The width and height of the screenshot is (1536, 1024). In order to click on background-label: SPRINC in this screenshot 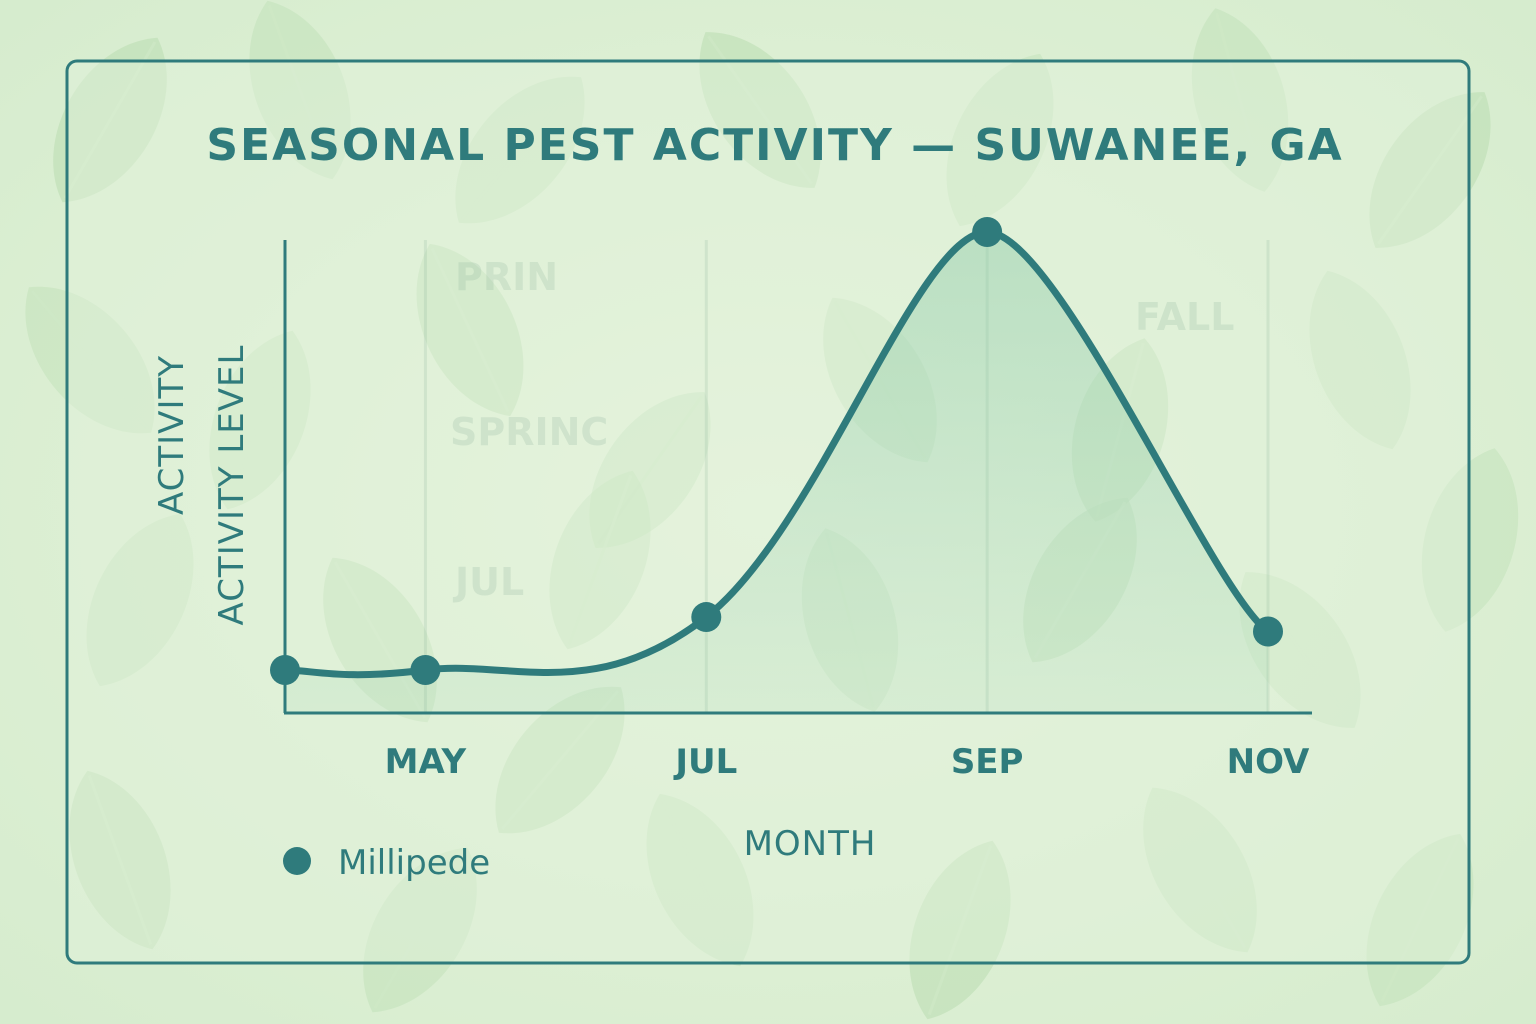, I will do `click(529, 432)`.